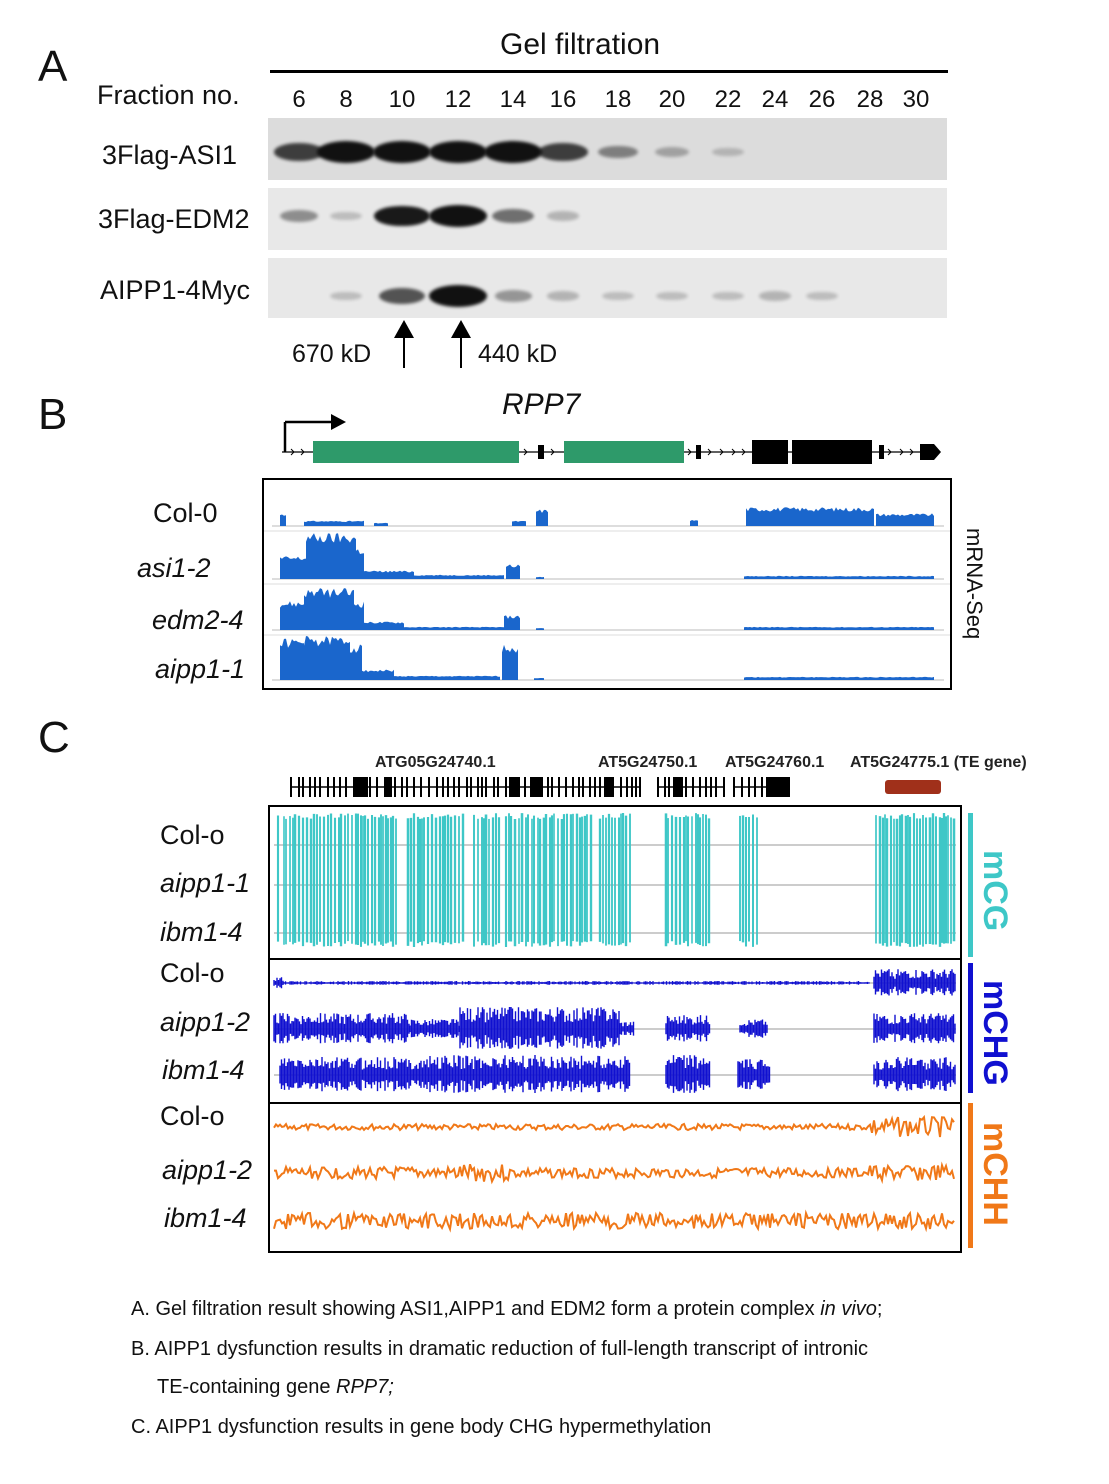 Image resolution: width=1109 pixels, height=1484 pixels. Describe the element at coordinates (970, 885) in the screenshot. I see `mcg-sidebar` at that location.